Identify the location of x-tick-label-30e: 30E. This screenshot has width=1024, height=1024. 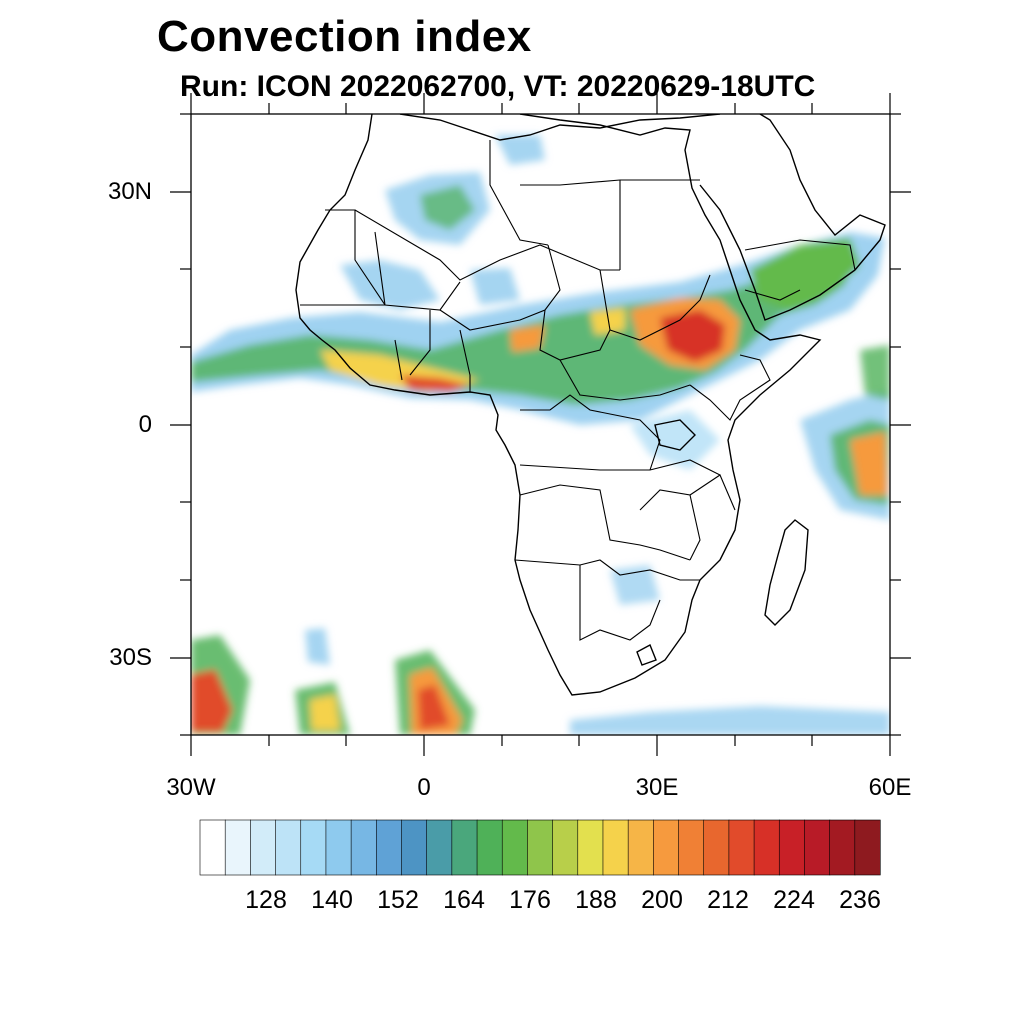
(657, 787).